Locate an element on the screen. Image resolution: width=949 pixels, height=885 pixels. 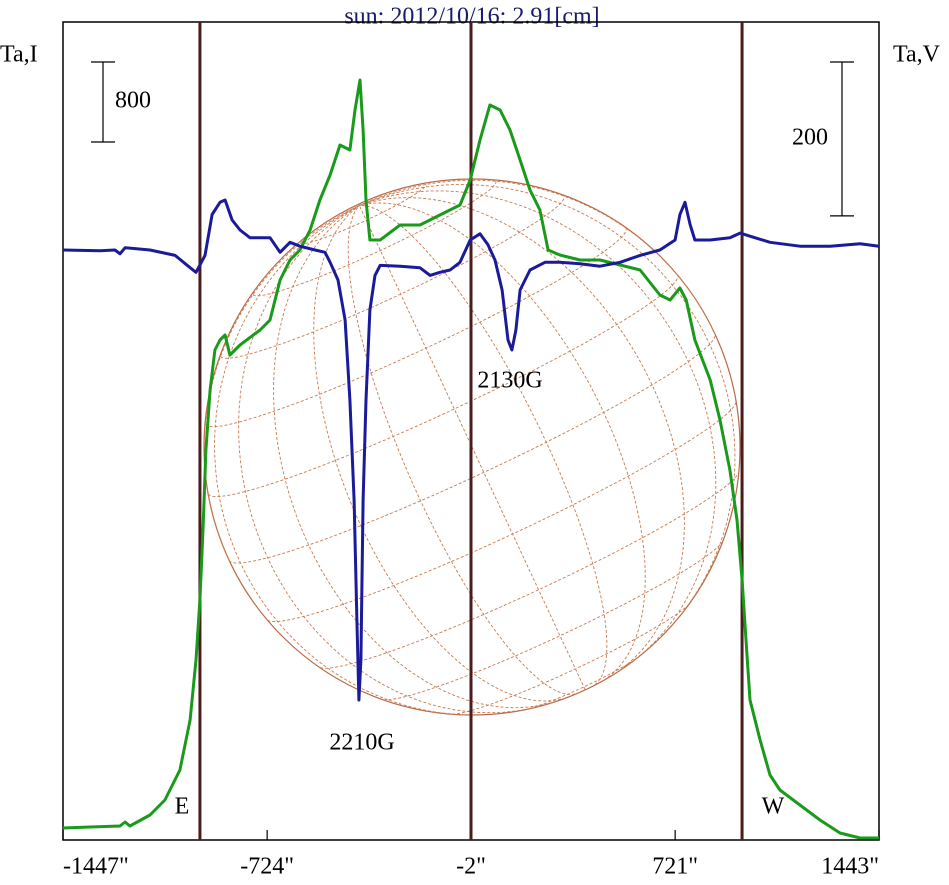
annotation: 2130G is located at coordinates (509, 381).